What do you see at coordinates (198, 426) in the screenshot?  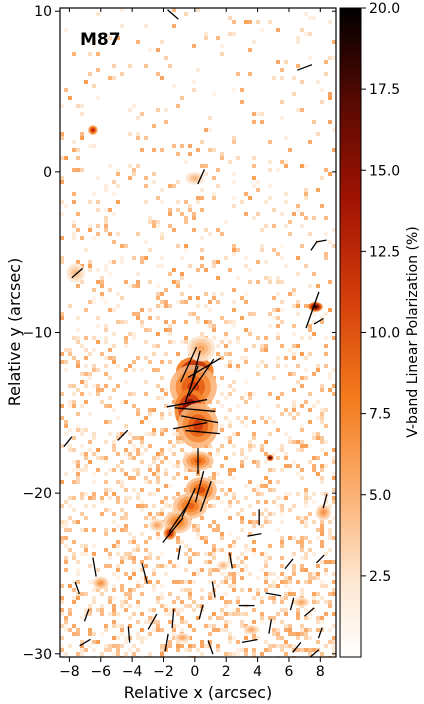 I see `emission-knot` at bounding box center [198, 426].